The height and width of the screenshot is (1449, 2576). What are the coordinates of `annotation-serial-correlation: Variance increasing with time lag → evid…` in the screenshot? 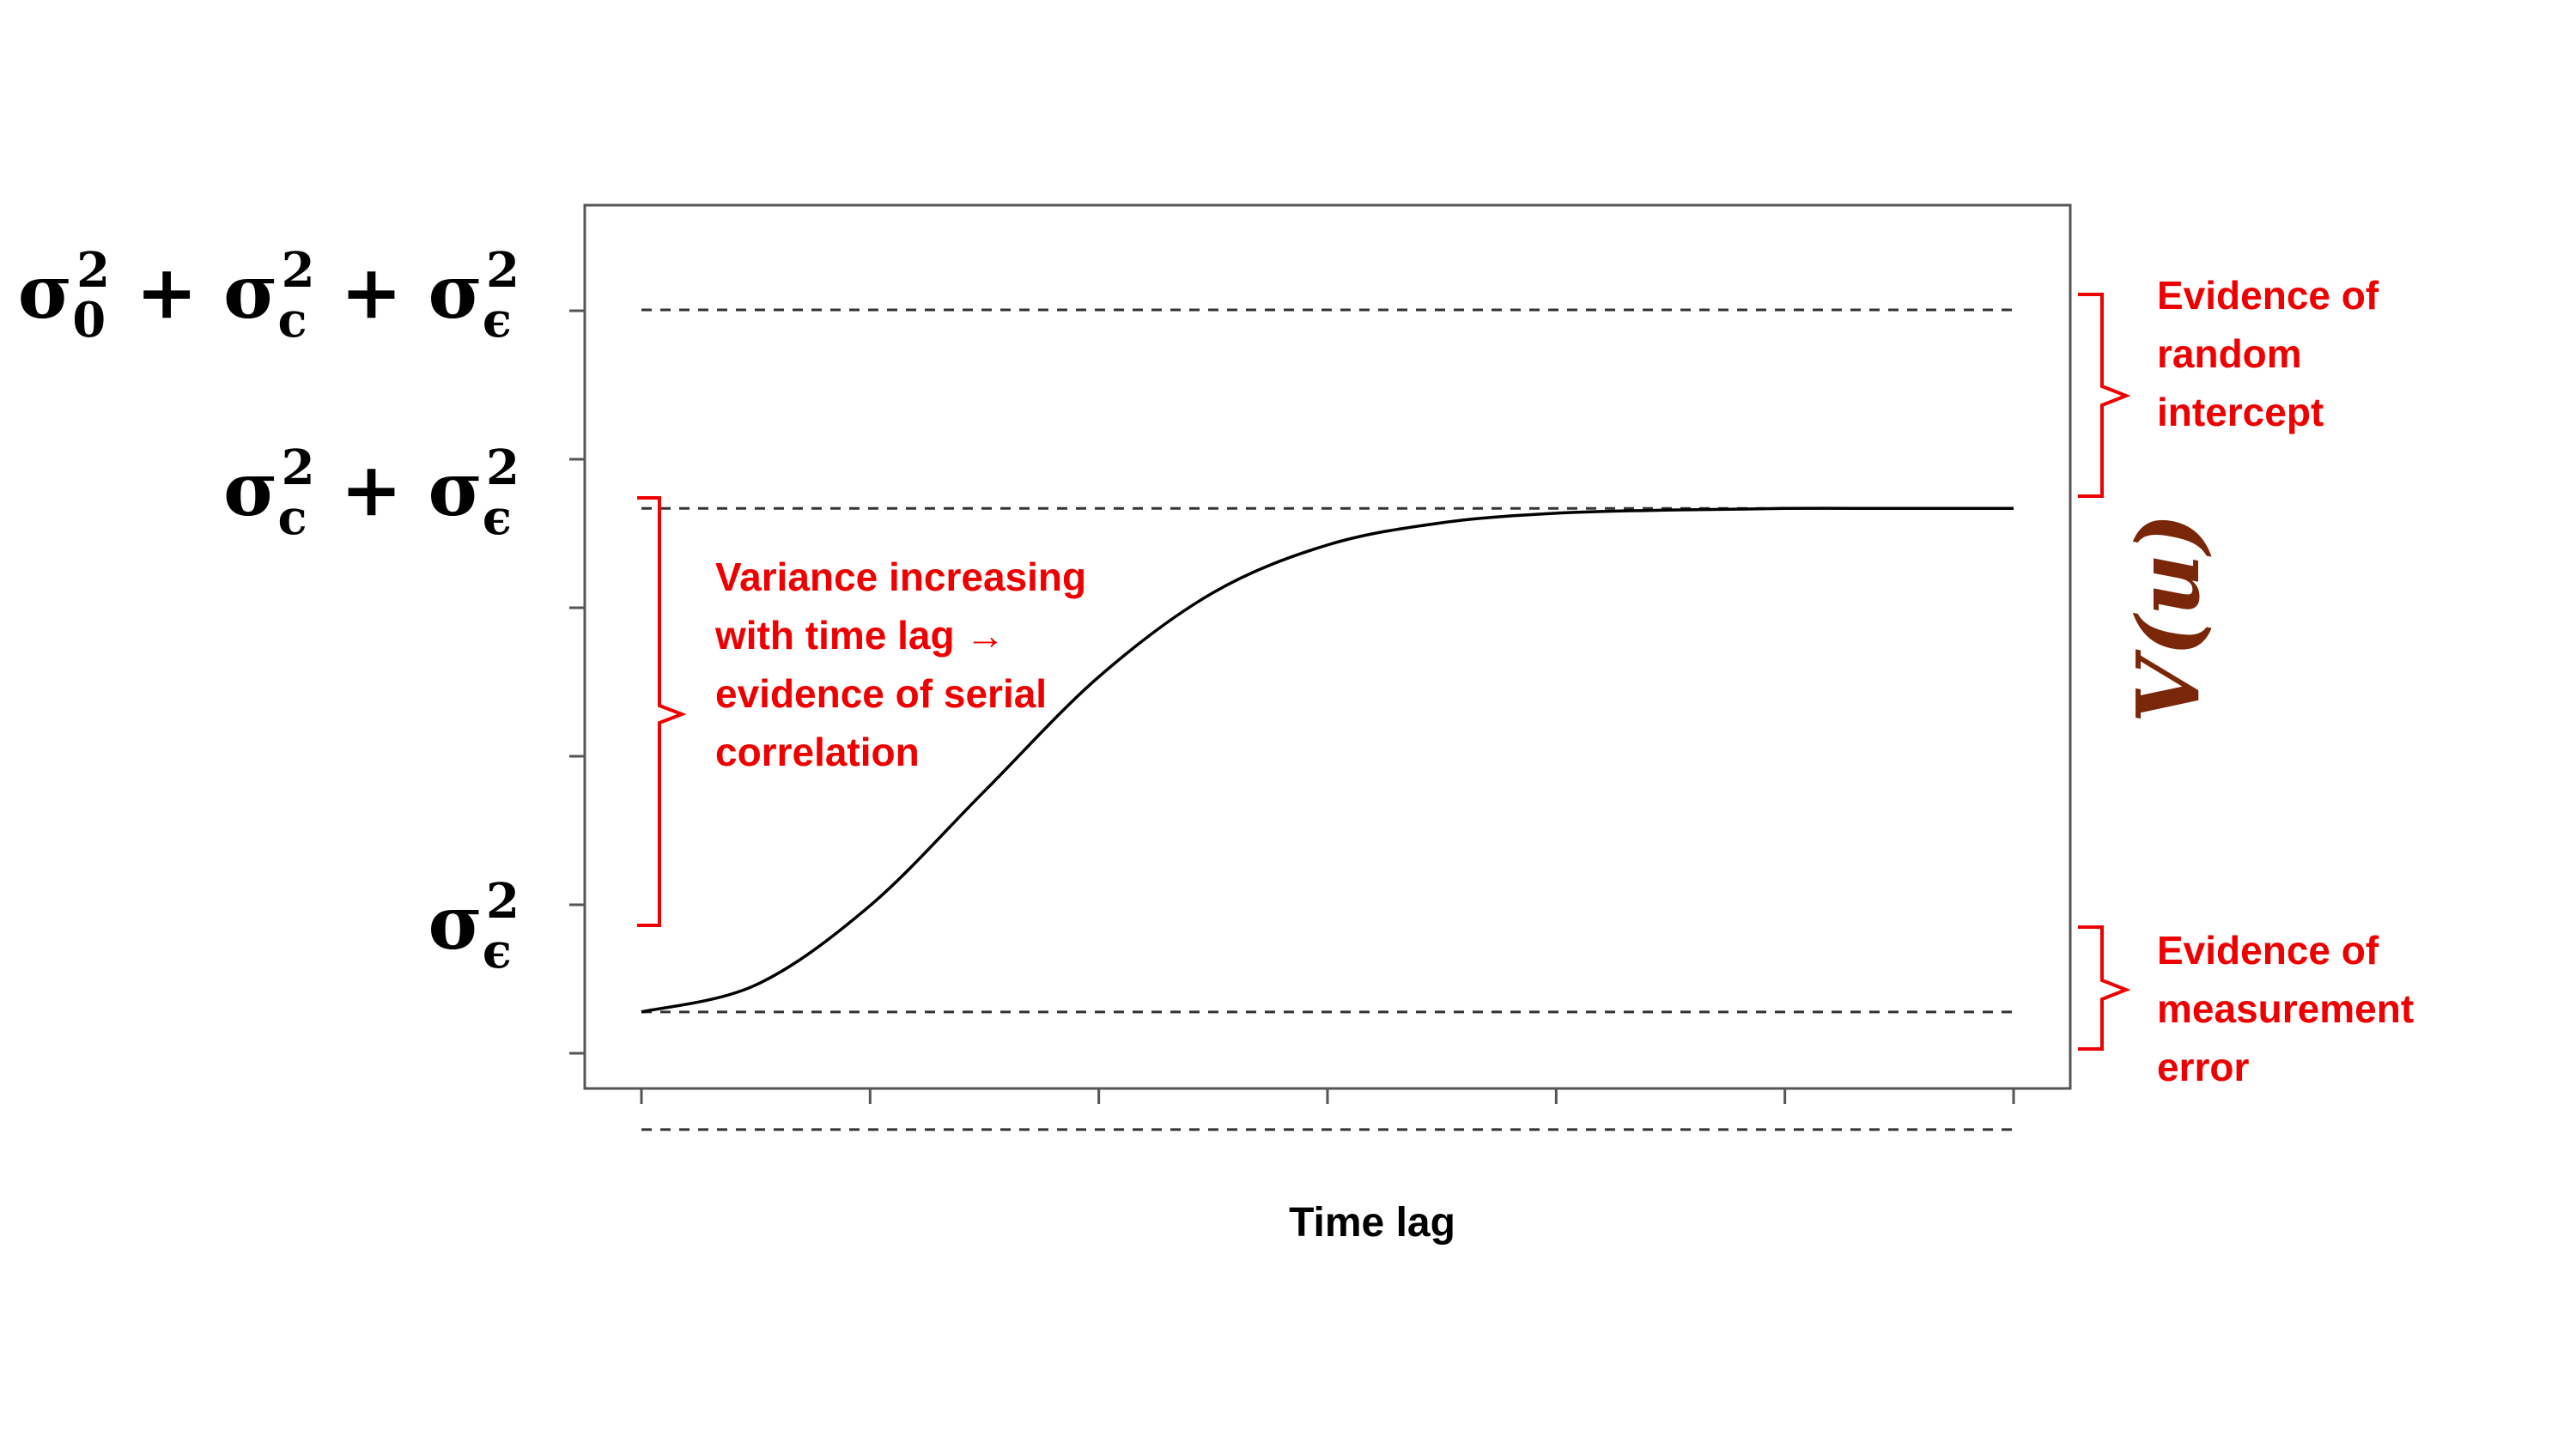 It's located at (906, 664).